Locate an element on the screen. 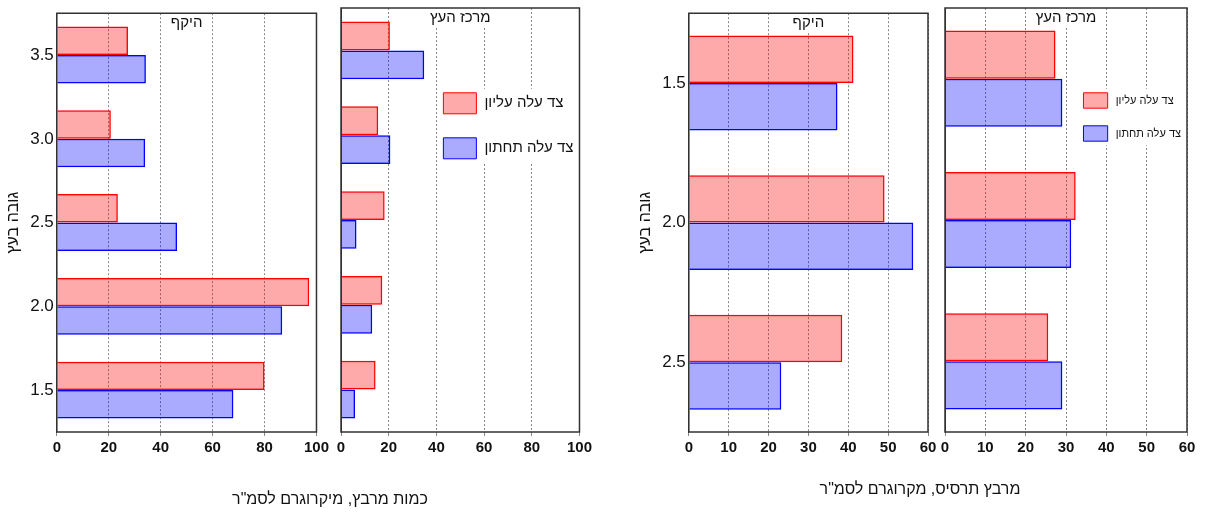 Image resolution: width=1205 pixels, height=515 pixels. y-tick-label: 3.0 is located at coordinates (42, 138).